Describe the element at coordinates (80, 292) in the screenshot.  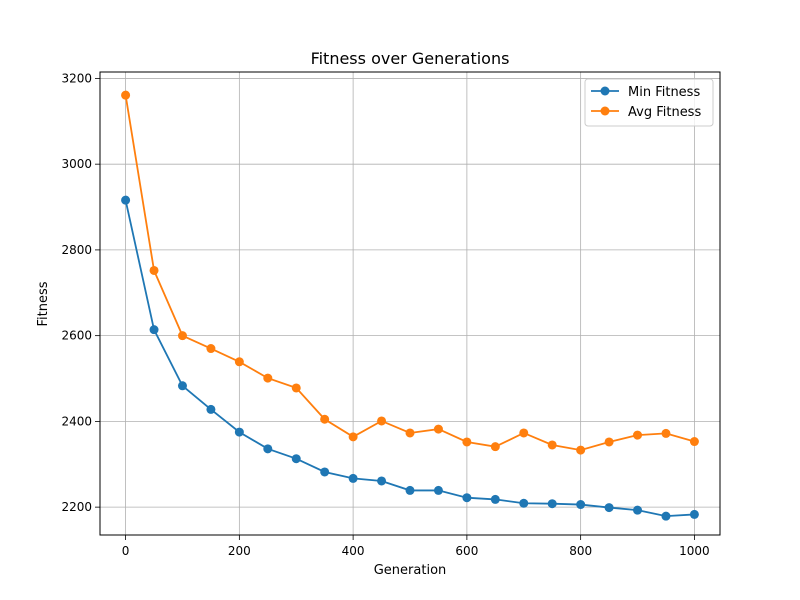
I see `y-axis-ticks: 2200 2400 2600 2800 3000 3200` at that location.